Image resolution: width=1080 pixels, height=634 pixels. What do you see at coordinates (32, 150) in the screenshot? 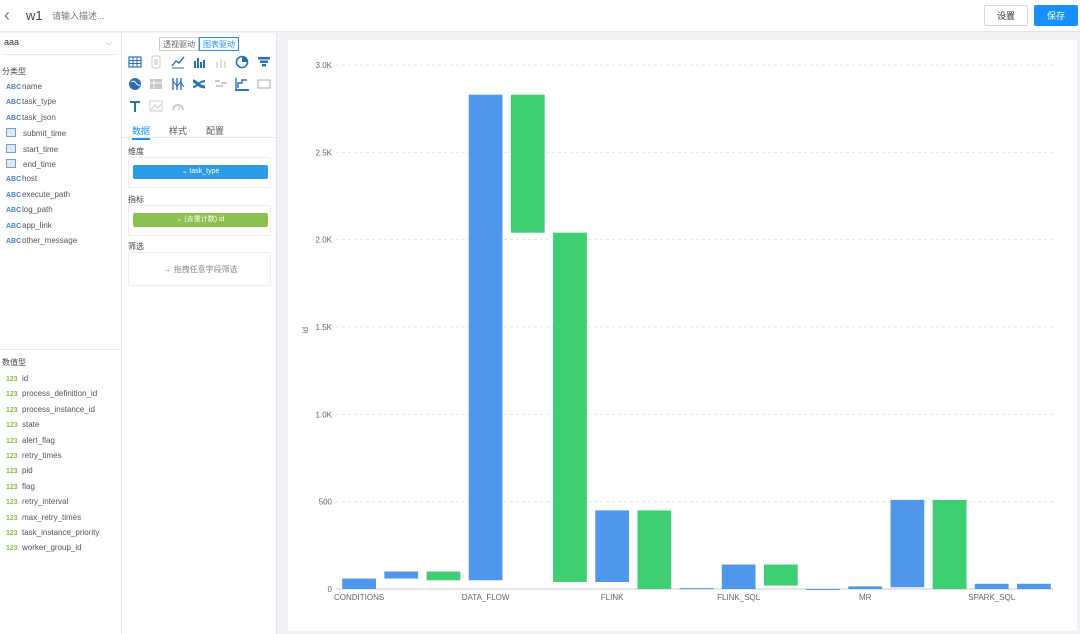
I see `dimension-field-start-time: start_time` at bounding box center [32, 150].